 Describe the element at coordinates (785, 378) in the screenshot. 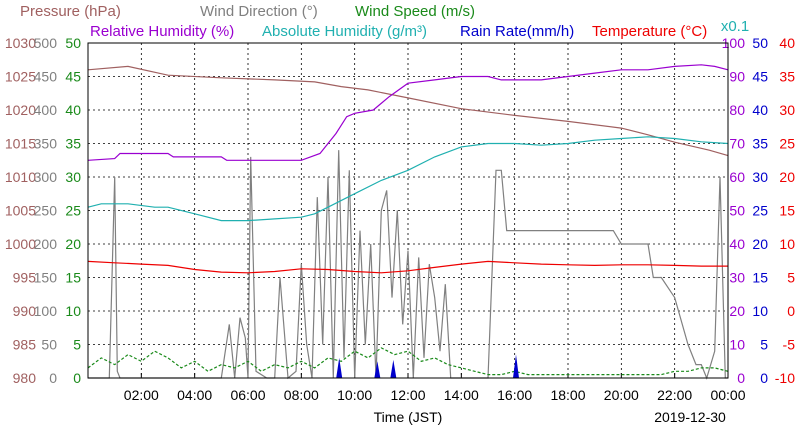

I see `temperature-tick-label: -10` at that location.